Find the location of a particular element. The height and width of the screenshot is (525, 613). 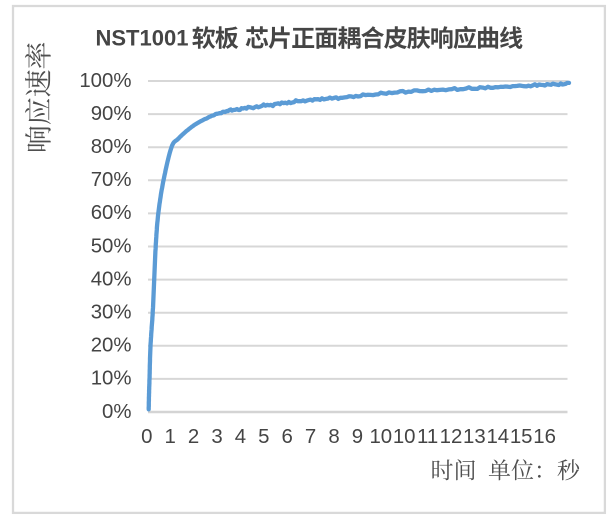

svg-text: 30% is located at coordinates (111, 313).